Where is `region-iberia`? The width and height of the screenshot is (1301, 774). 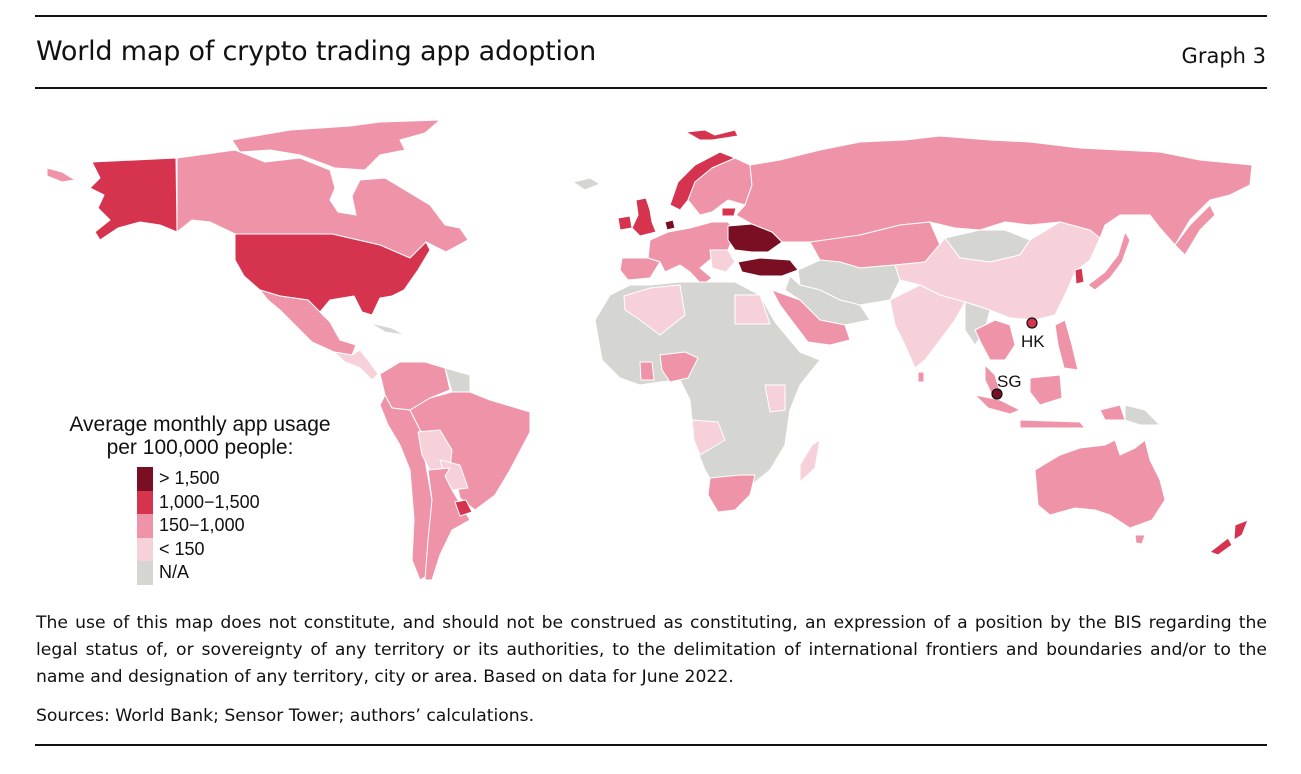 region-iberia is located at coordinates (640, 269).